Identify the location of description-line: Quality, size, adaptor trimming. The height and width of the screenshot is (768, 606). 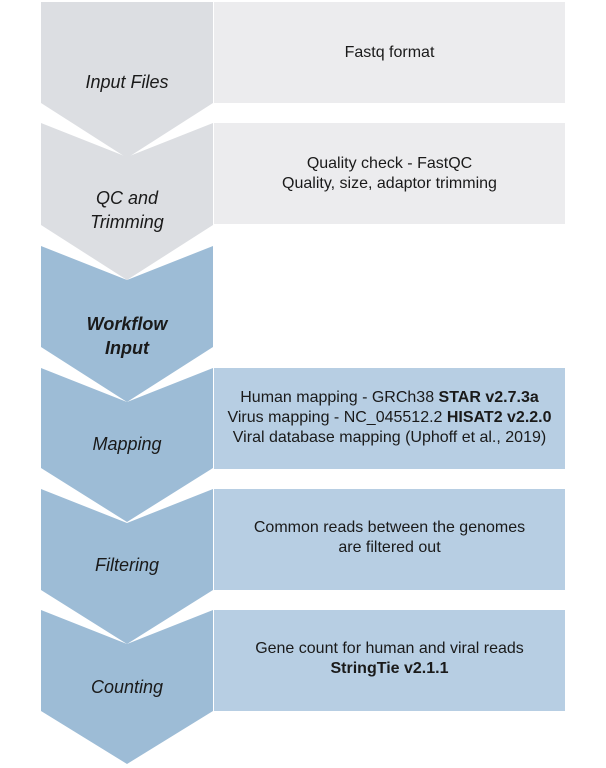
(389, 183).